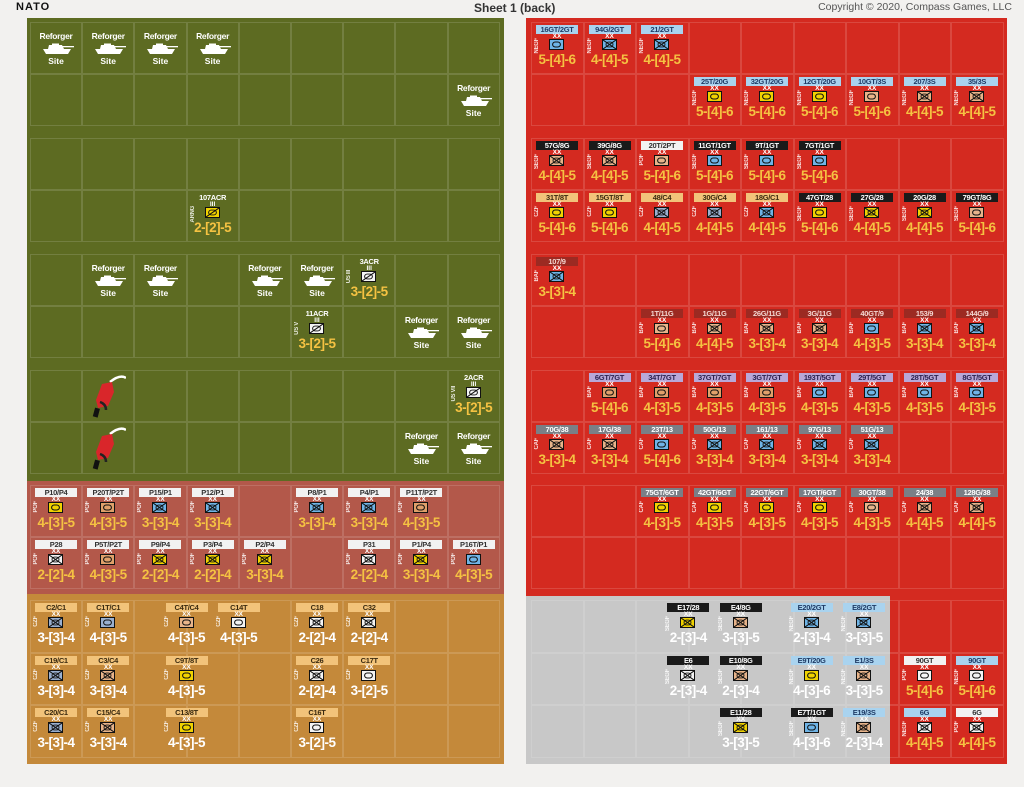 The width and height of the screenshot is (1024, 787). What do you see at coordinates (925, 216) in the screenshot?
I see `pact-unit-counter: 20G/28 XX SEGF 4-[4]-5` at bounding box center [925, 216].